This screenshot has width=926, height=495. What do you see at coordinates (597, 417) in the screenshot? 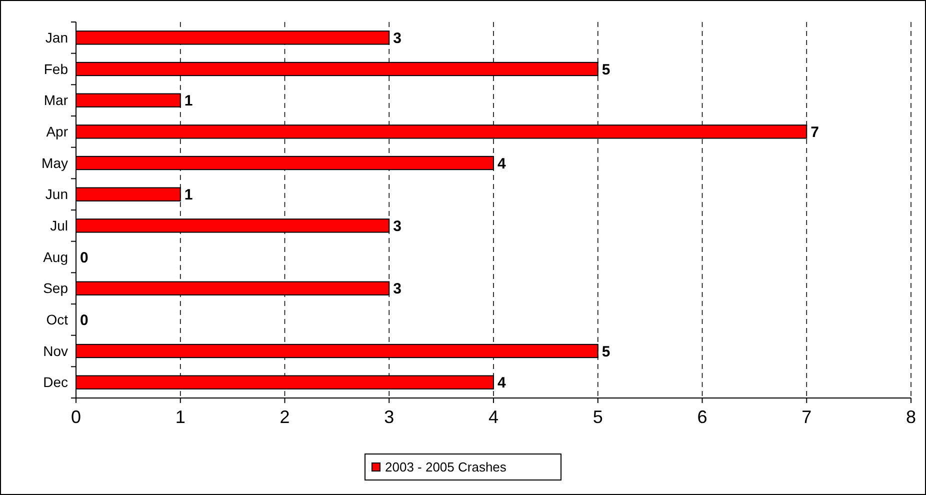
I see `x-tick-label: 5` at bounding box center [597, 417].